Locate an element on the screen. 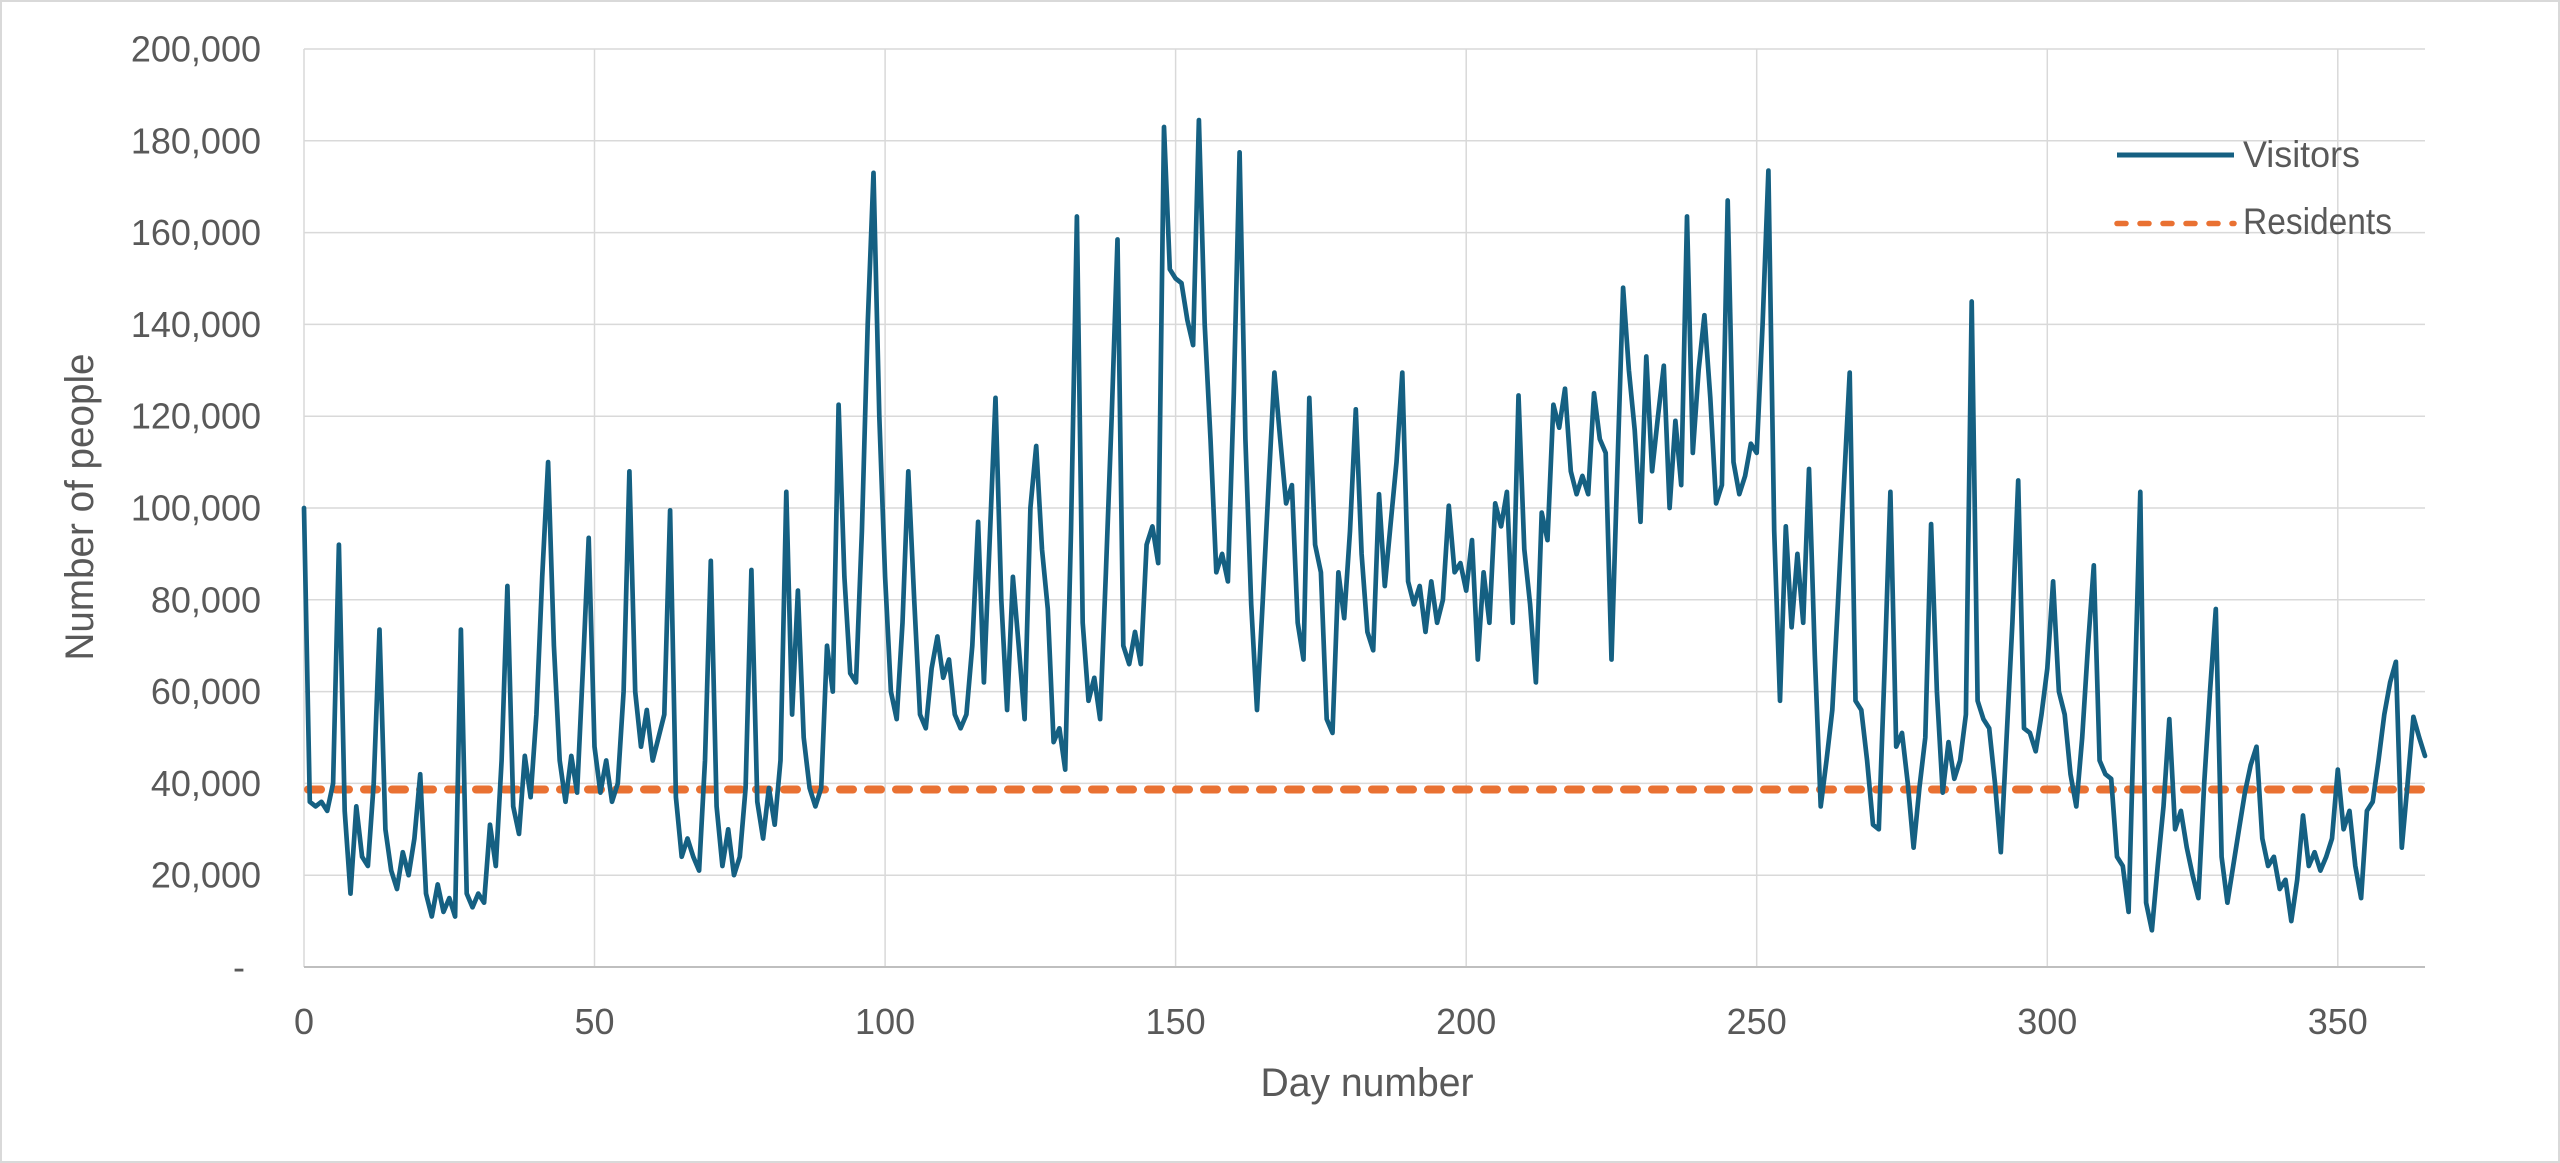 The image size is (2560, 1163). svg-text: Visitors is located at coordinates (2301, 154).